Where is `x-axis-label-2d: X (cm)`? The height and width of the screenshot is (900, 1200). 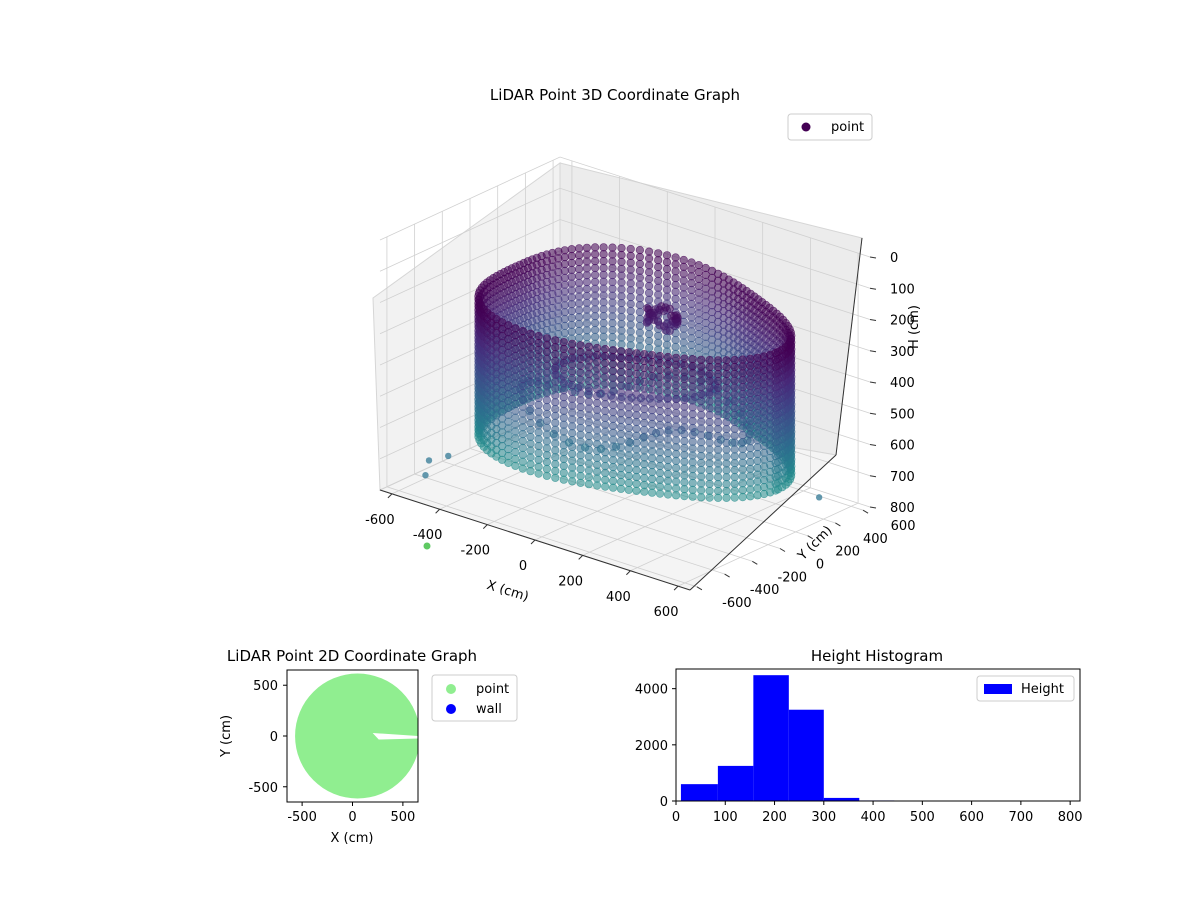 x-axis-label-2d: X (cm) is located at coordinates (352, 838).